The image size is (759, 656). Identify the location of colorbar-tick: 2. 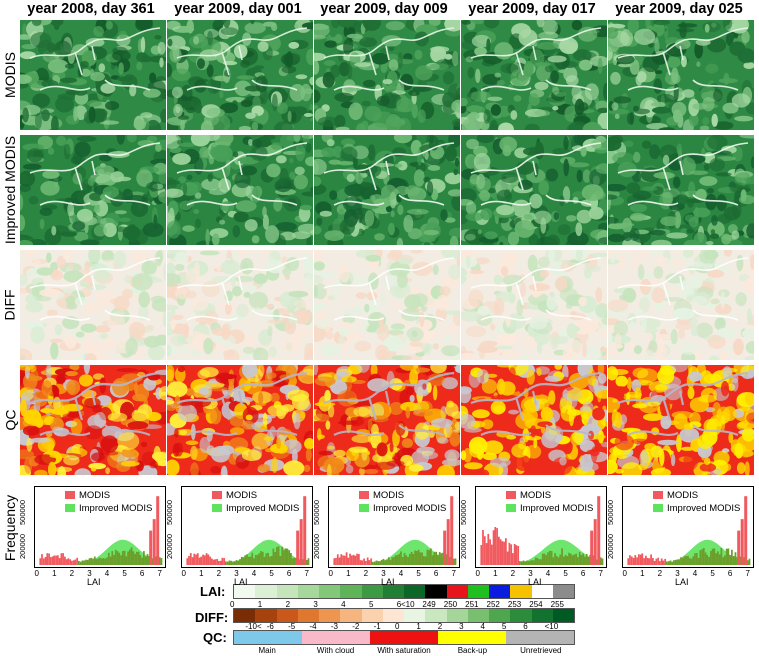
(440, 626).